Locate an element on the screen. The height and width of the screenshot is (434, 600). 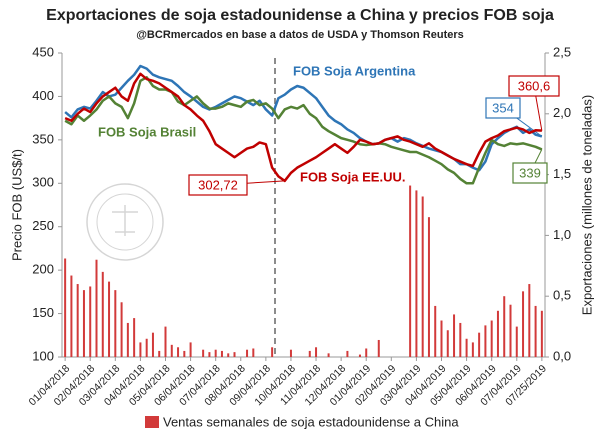
y-axis-title: Precio FOB (US$/t) is located at coordinates (16, 205).